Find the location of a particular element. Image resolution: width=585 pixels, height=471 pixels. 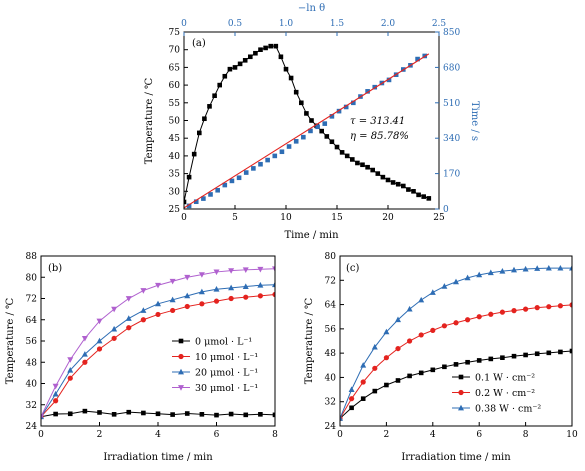

panel-a-ytick-label: 30 is located at coordinates (175, 192).